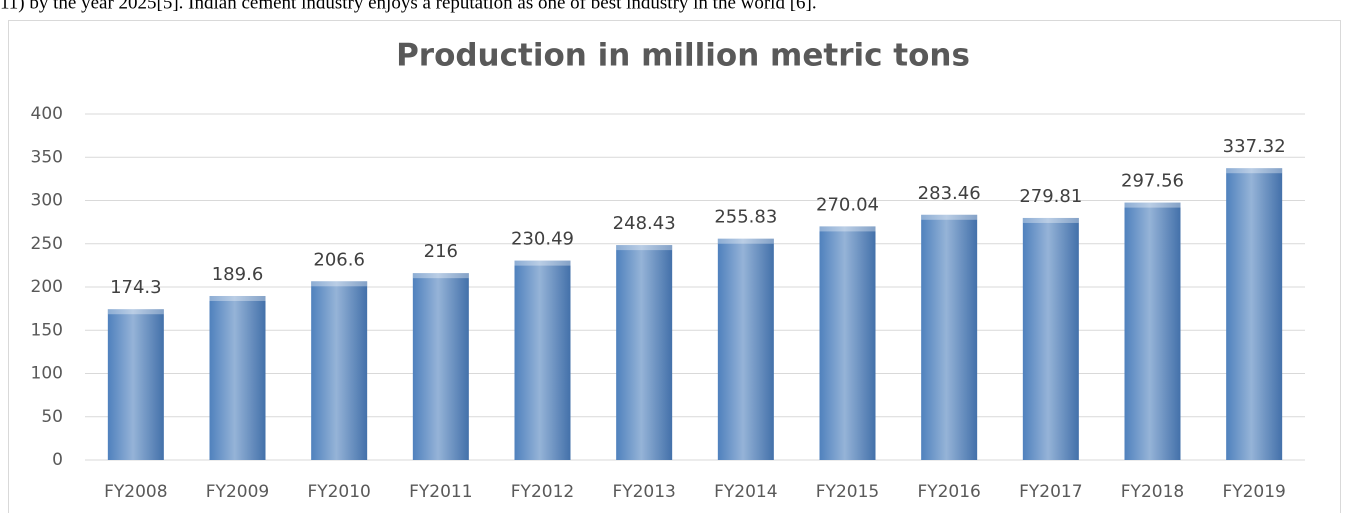  What do you see at coordinates (441, 251) in the screenshot?
I see `data-label: 216` at bounding box center [441, 251].